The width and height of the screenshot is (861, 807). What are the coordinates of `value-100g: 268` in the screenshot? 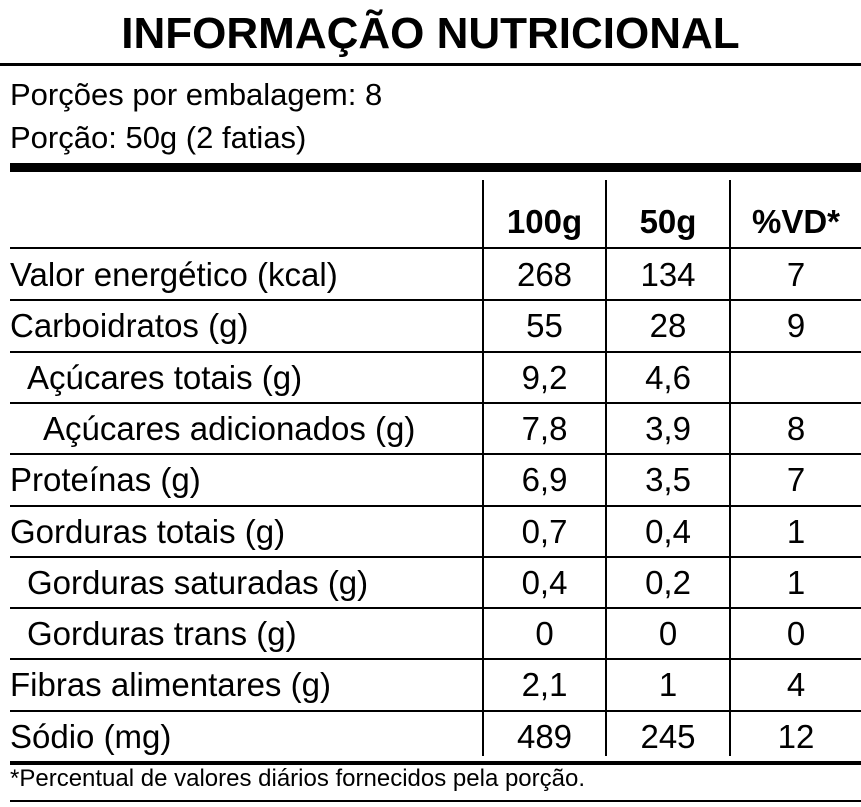 It's located at (544, 274).